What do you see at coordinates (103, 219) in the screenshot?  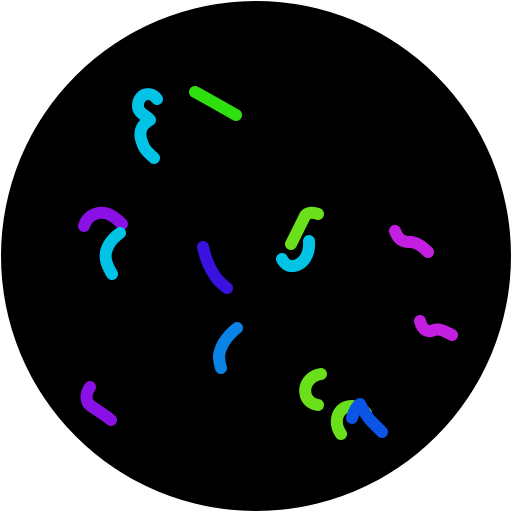 I see `worm-violet-left` at bounding box center [103, 219].